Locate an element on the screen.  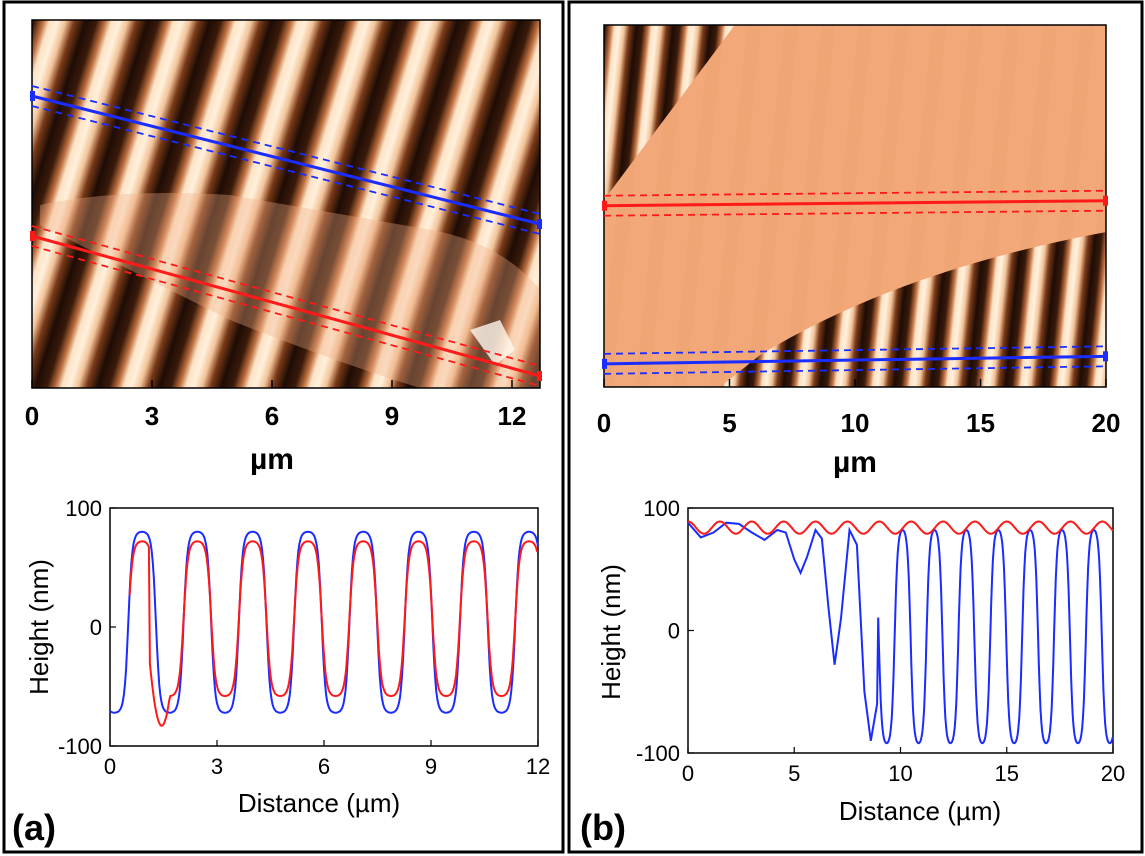
plot-b-ytick-label: 100 is located at coordinates (661, 508).